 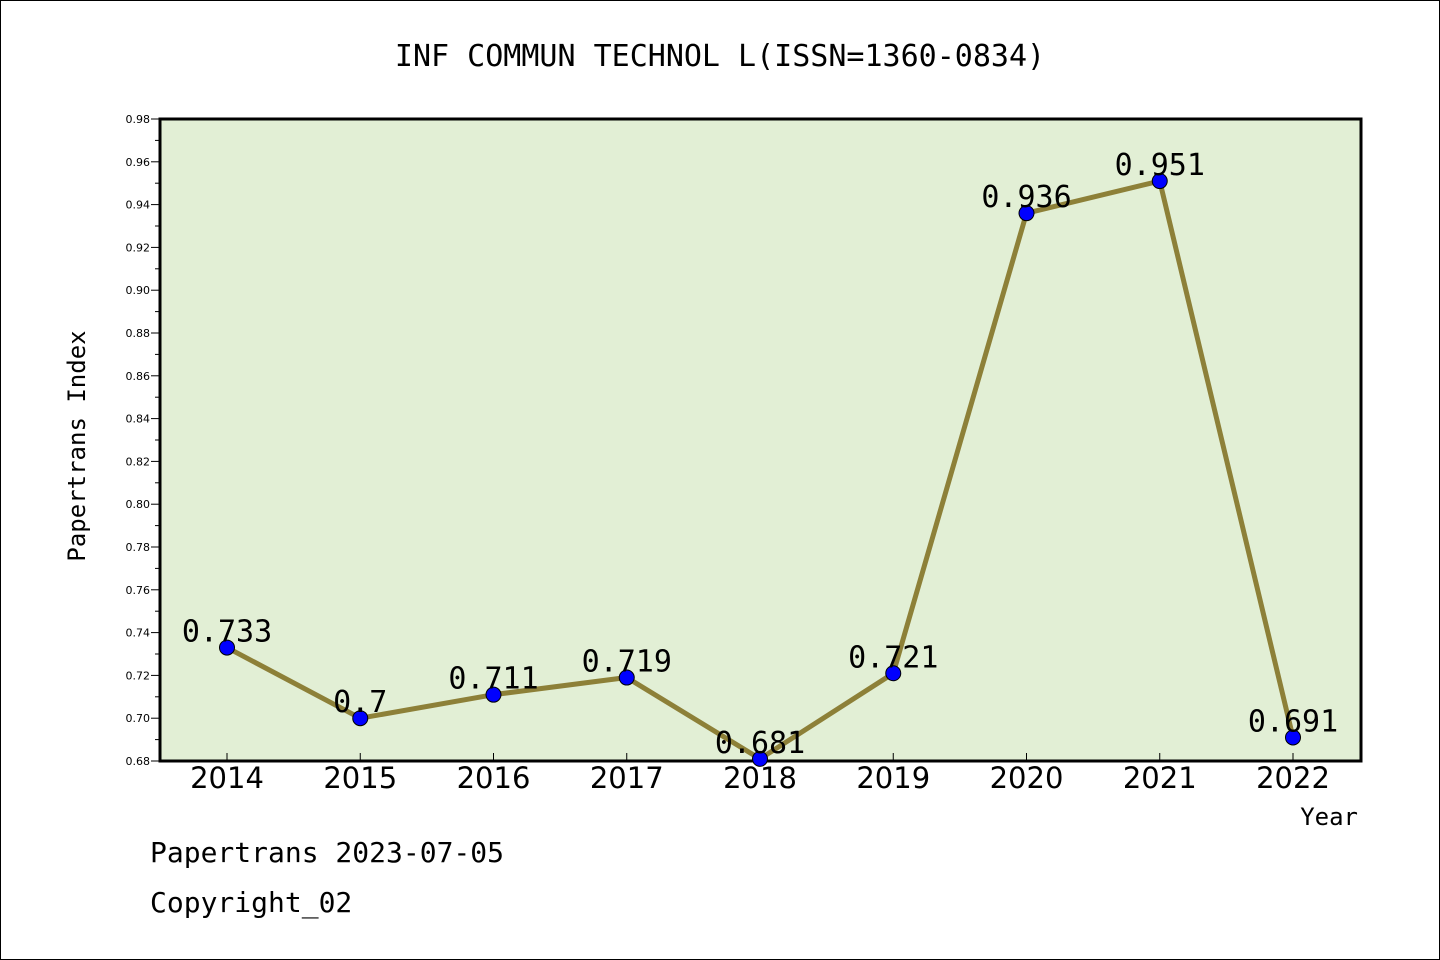 What do you see at coordinates (77, 445) in the screenshot?
I see `y-axis-label: Papertrans Index` at bounding box center [77, 445].